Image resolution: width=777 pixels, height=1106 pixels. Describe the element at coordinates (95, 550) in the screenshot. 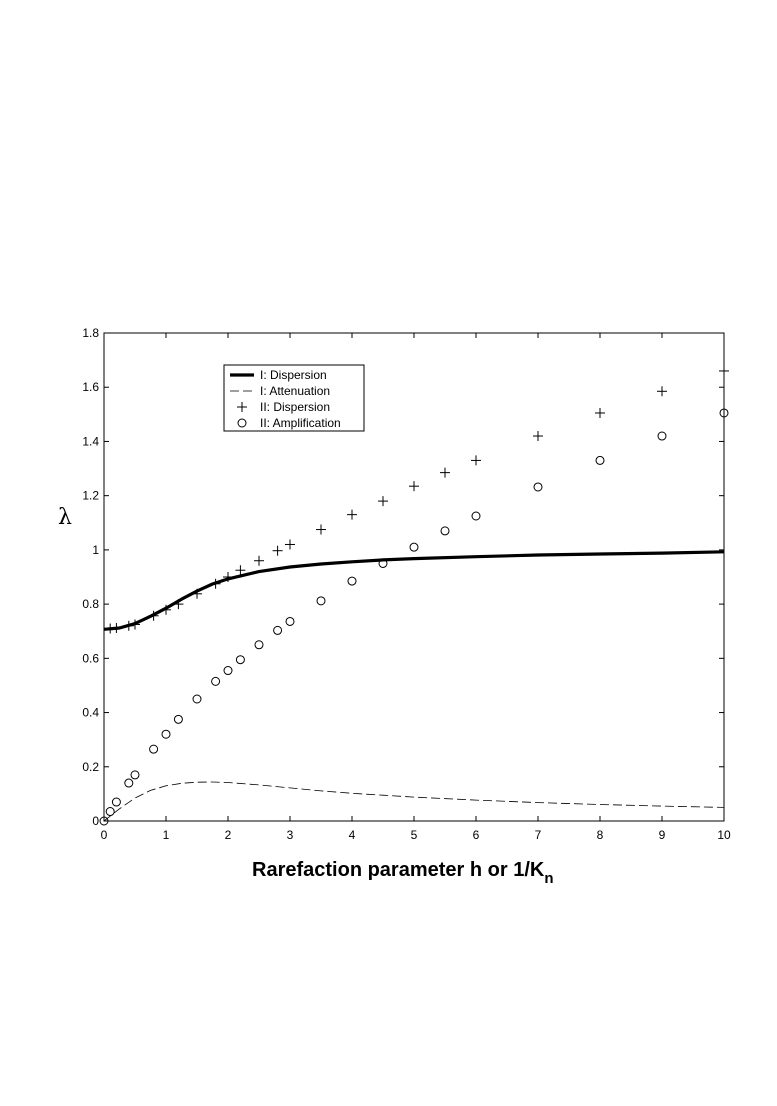

I see `y-tick-label: 1` at that location.